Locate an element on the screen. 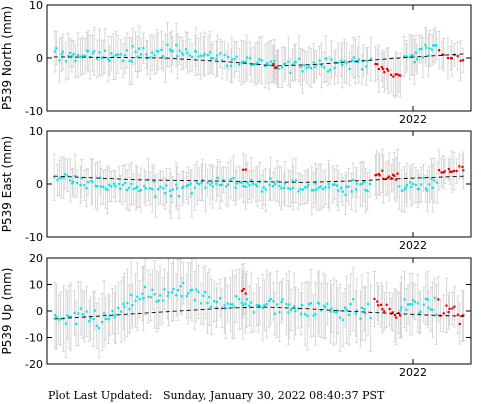 This screenshot has height=404, width=481. y-tick-label: 20 is located at coordinates (36, 258).